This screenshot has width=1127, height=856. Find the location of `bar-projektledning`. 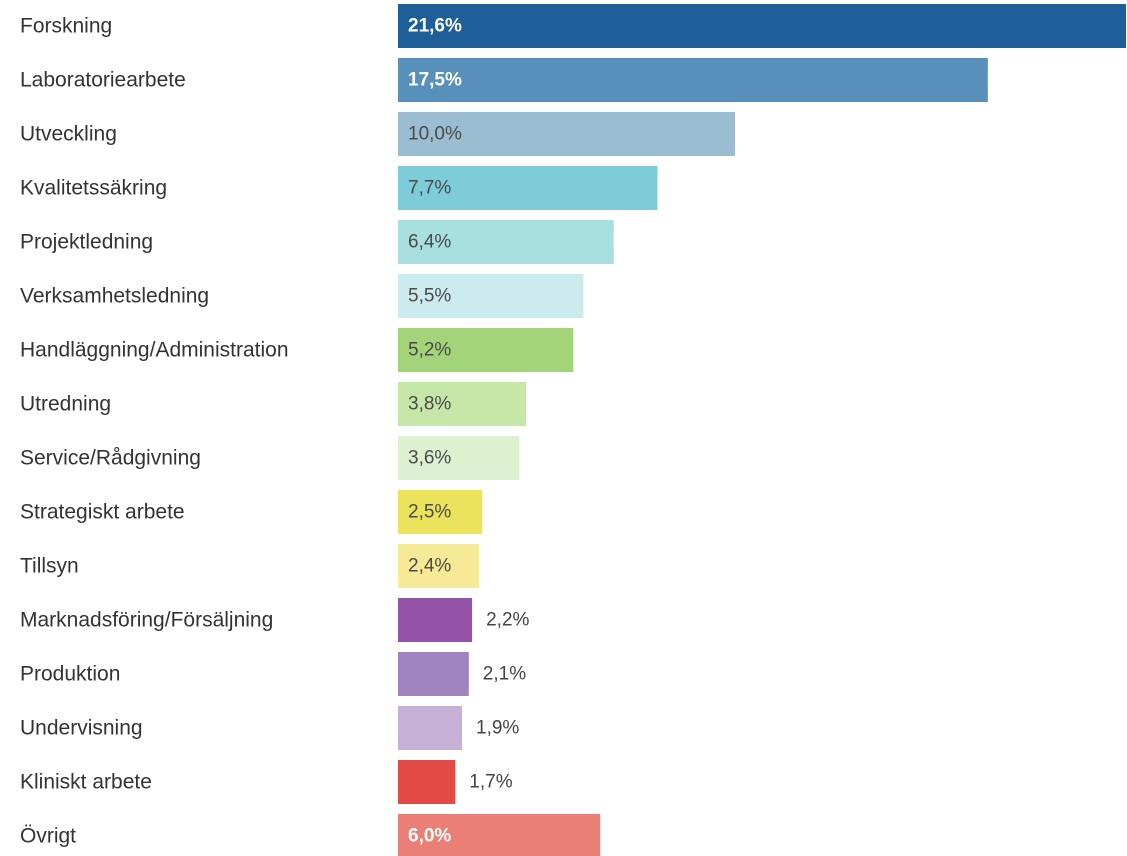

bar-projektledning is located at coordinates (506, 242).